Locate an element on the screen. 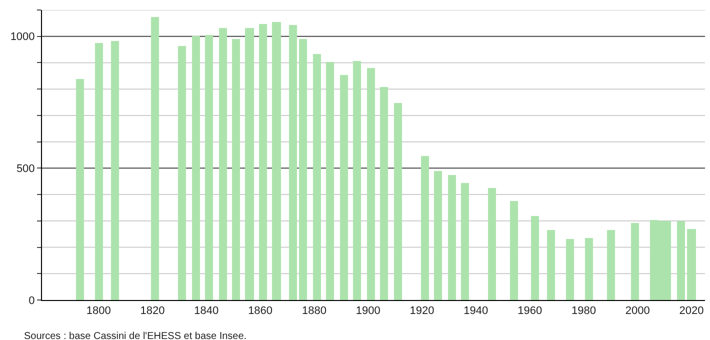  y-tick-label: 500 is located at coordinates (25, 169).